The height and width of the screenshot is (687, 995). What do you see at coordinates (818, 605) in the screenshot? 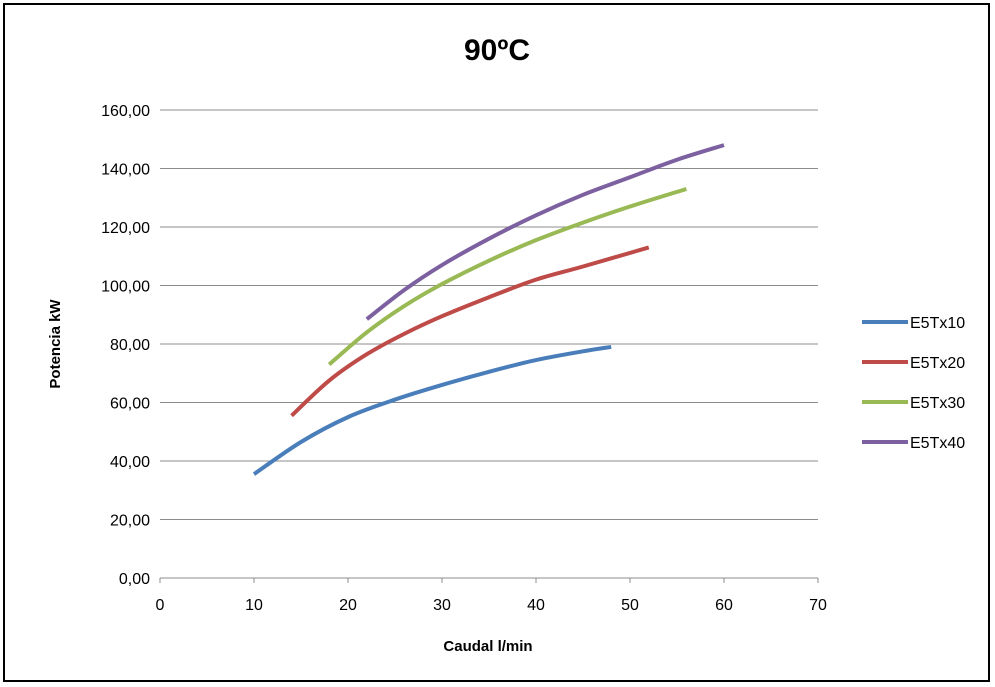
I see `x-tick-label: 70` at bounding box center [818, 605].